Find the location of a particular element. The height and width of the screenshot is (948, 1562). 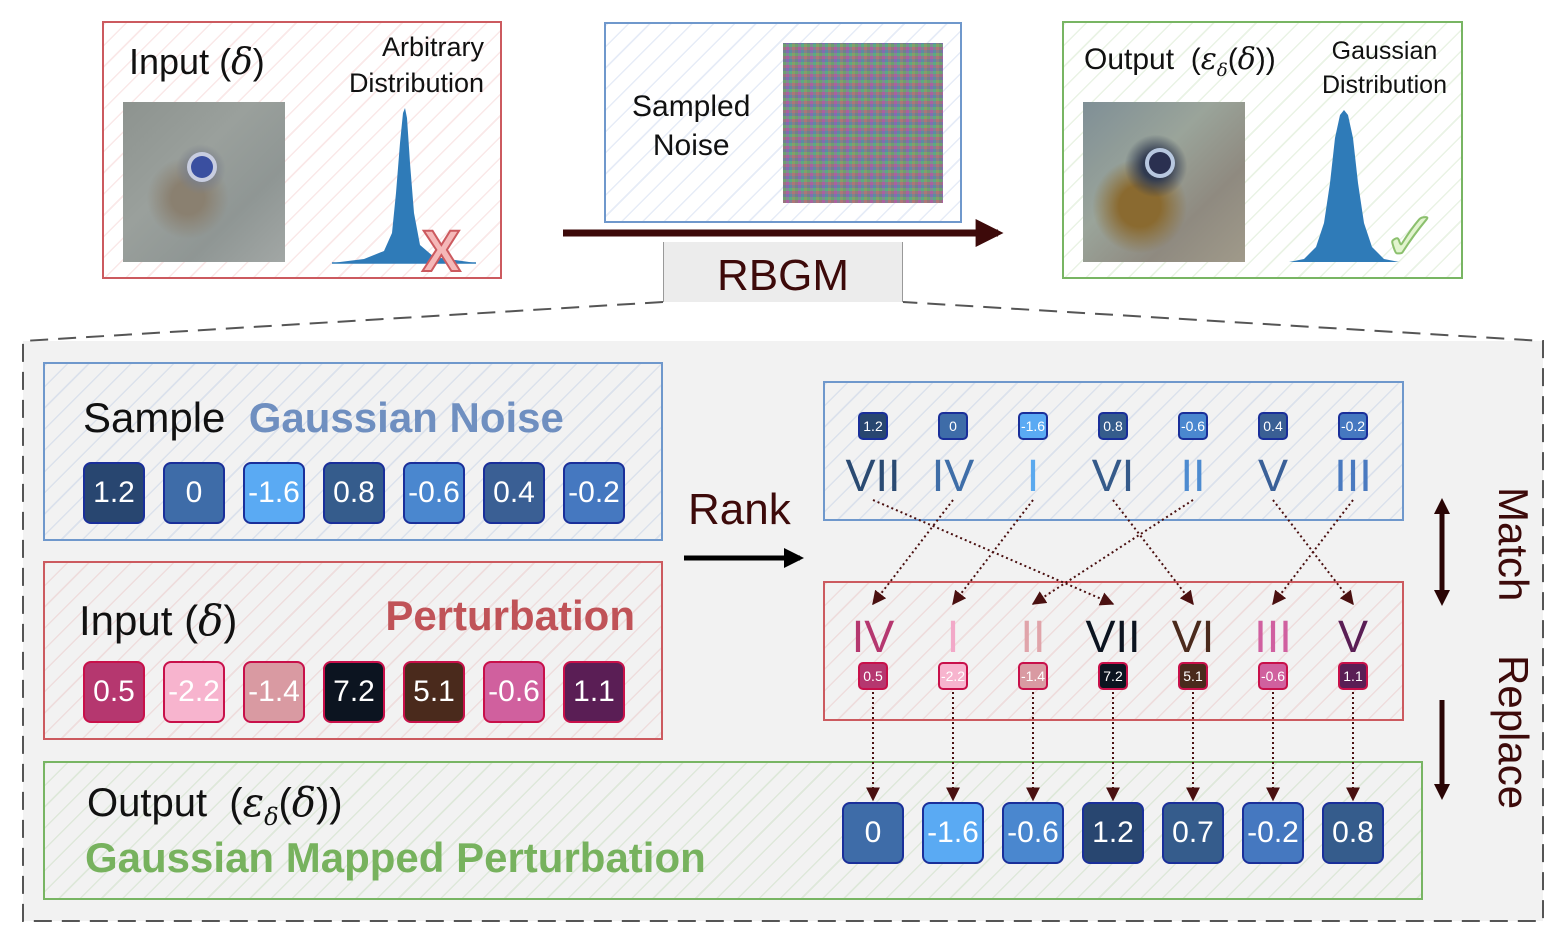

arbitrary-distribution-chart is located at coordinates (404, 186).